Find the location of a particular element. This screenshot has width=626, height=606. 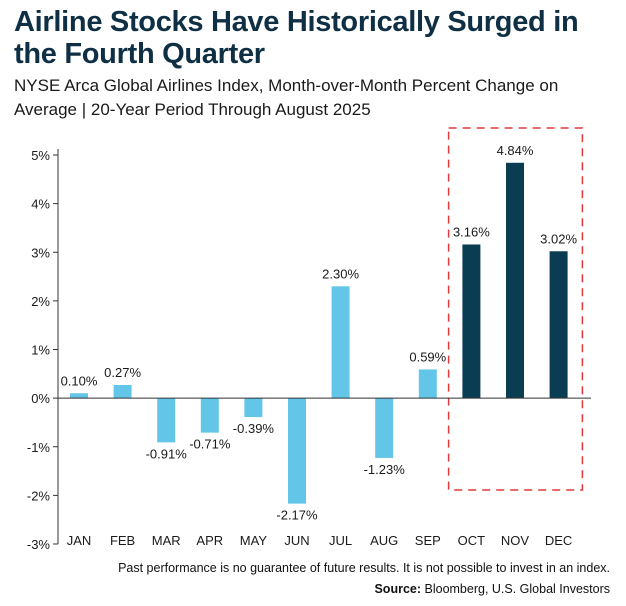

bar-apr is located at coordinates (209, 415).